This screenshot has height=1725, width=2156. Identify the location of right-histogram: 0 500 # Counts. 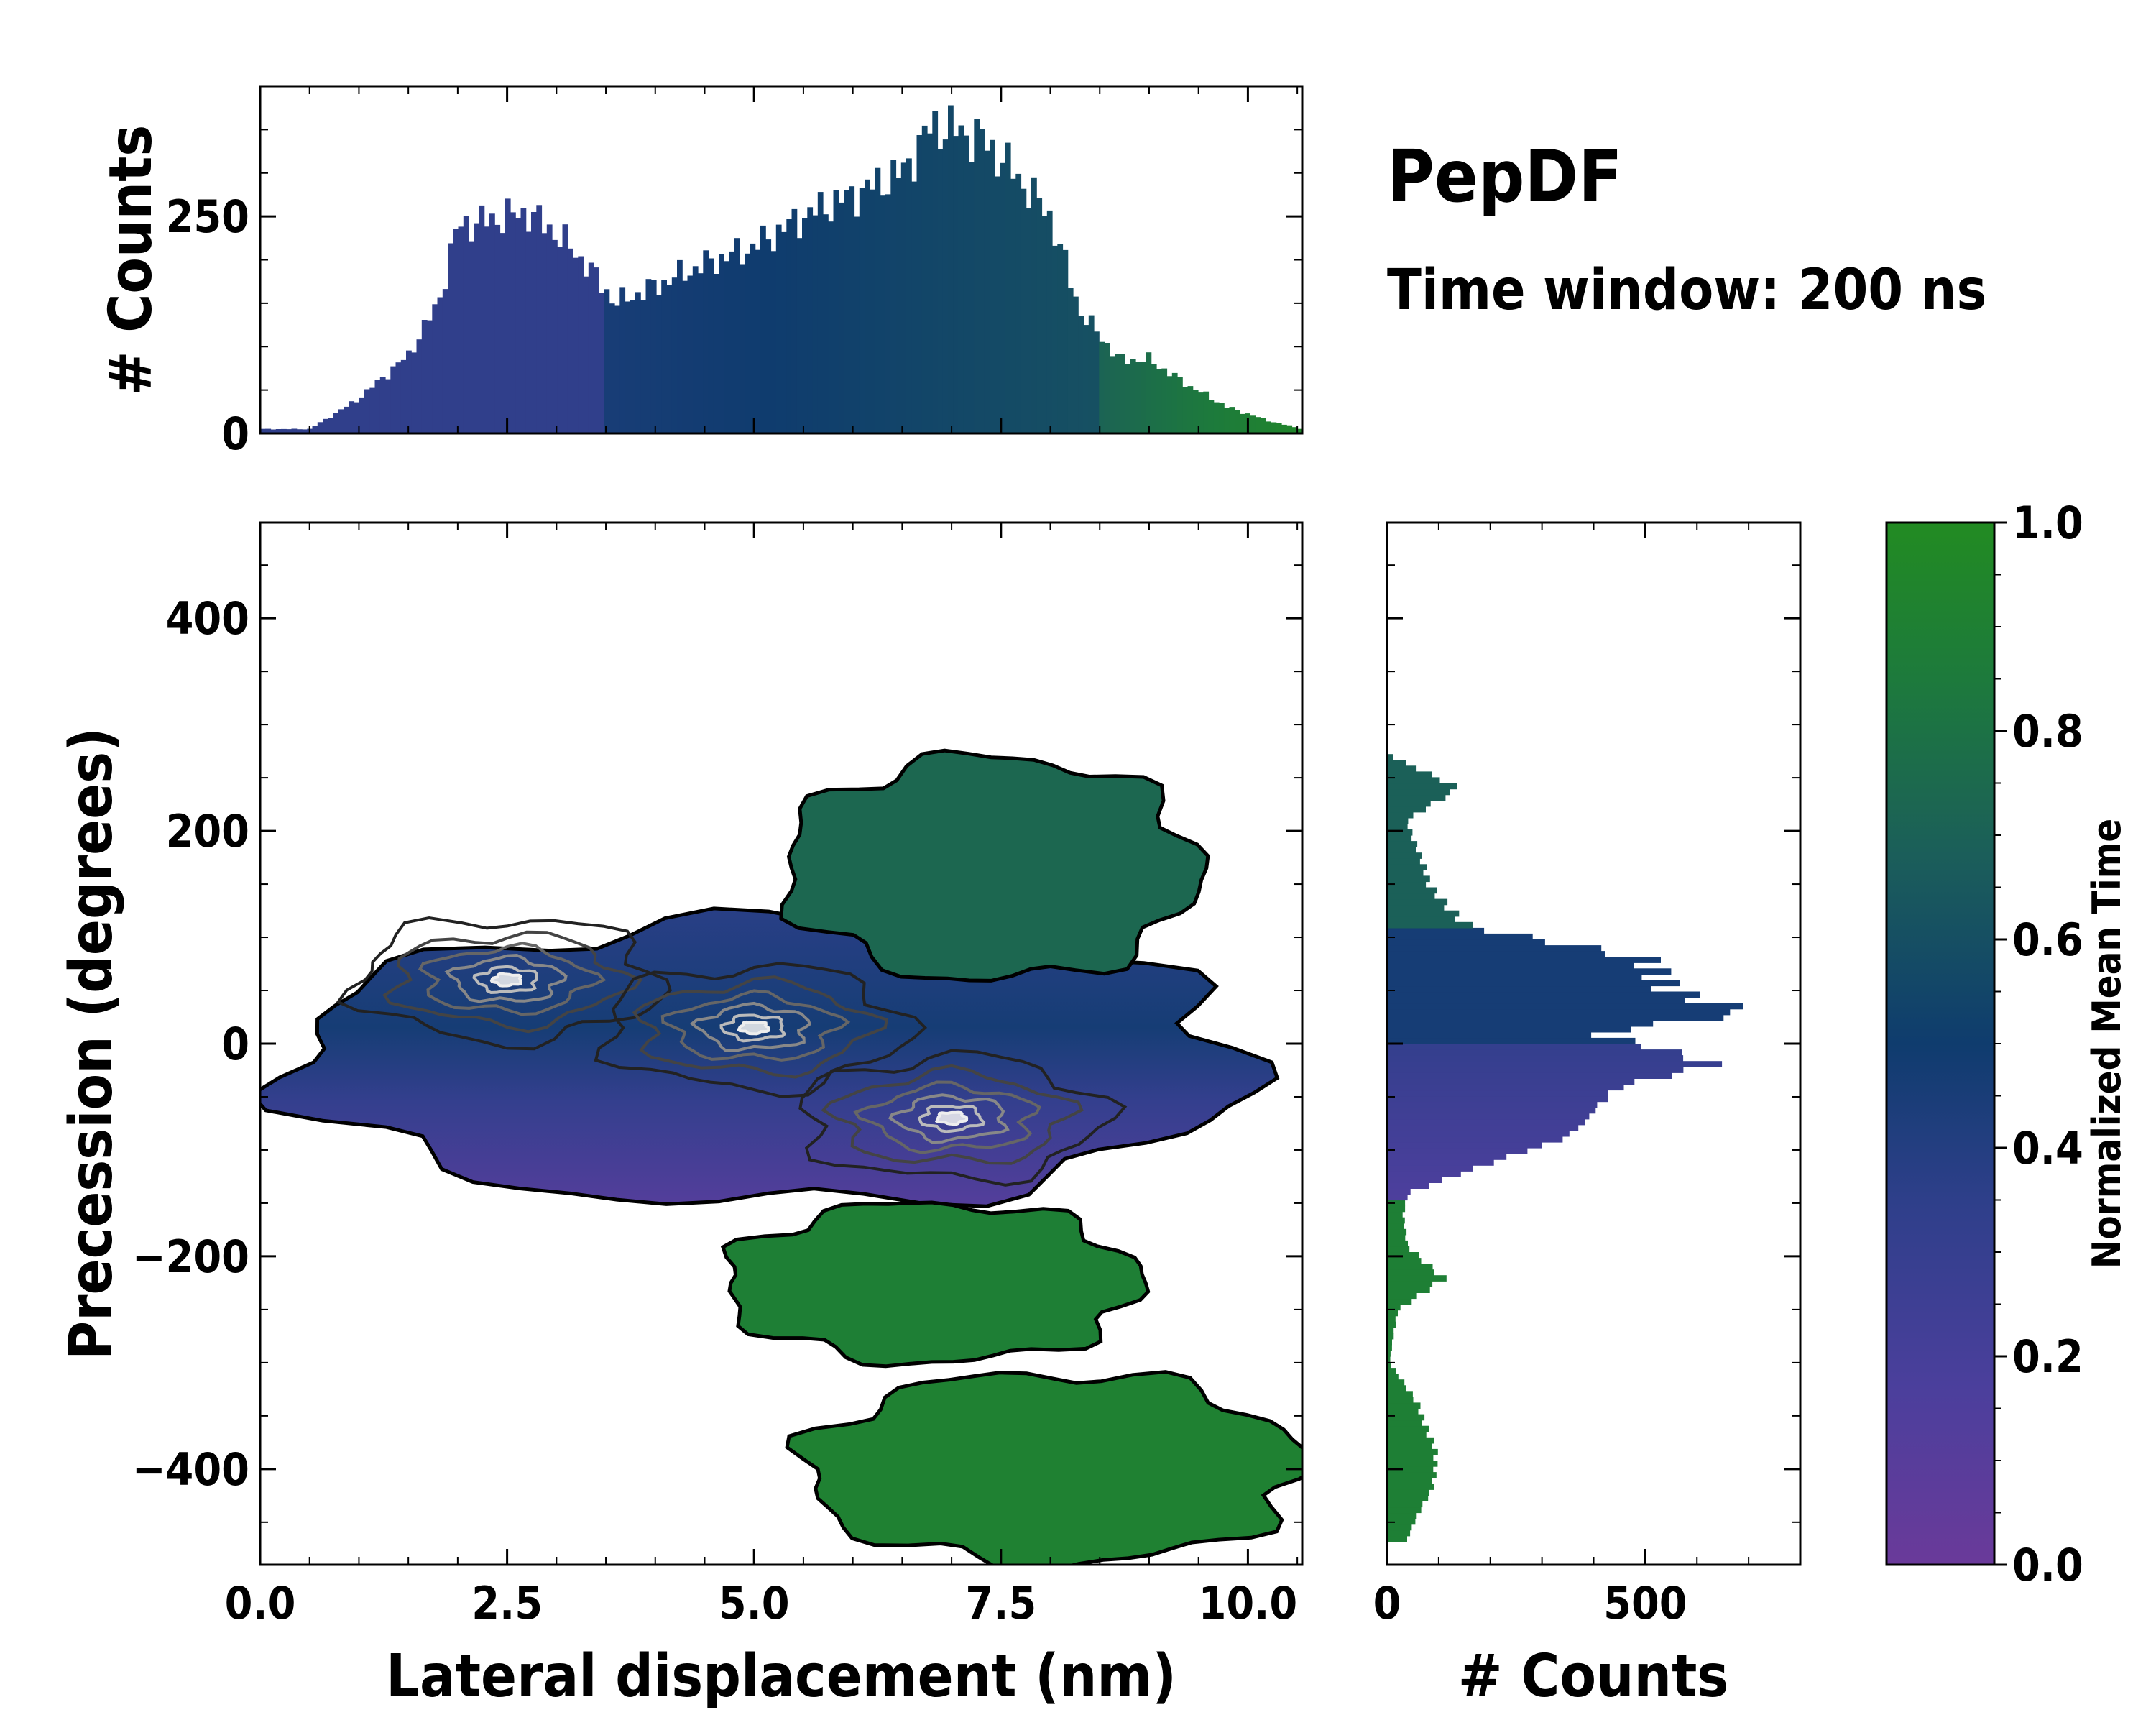
(1587, 1116).